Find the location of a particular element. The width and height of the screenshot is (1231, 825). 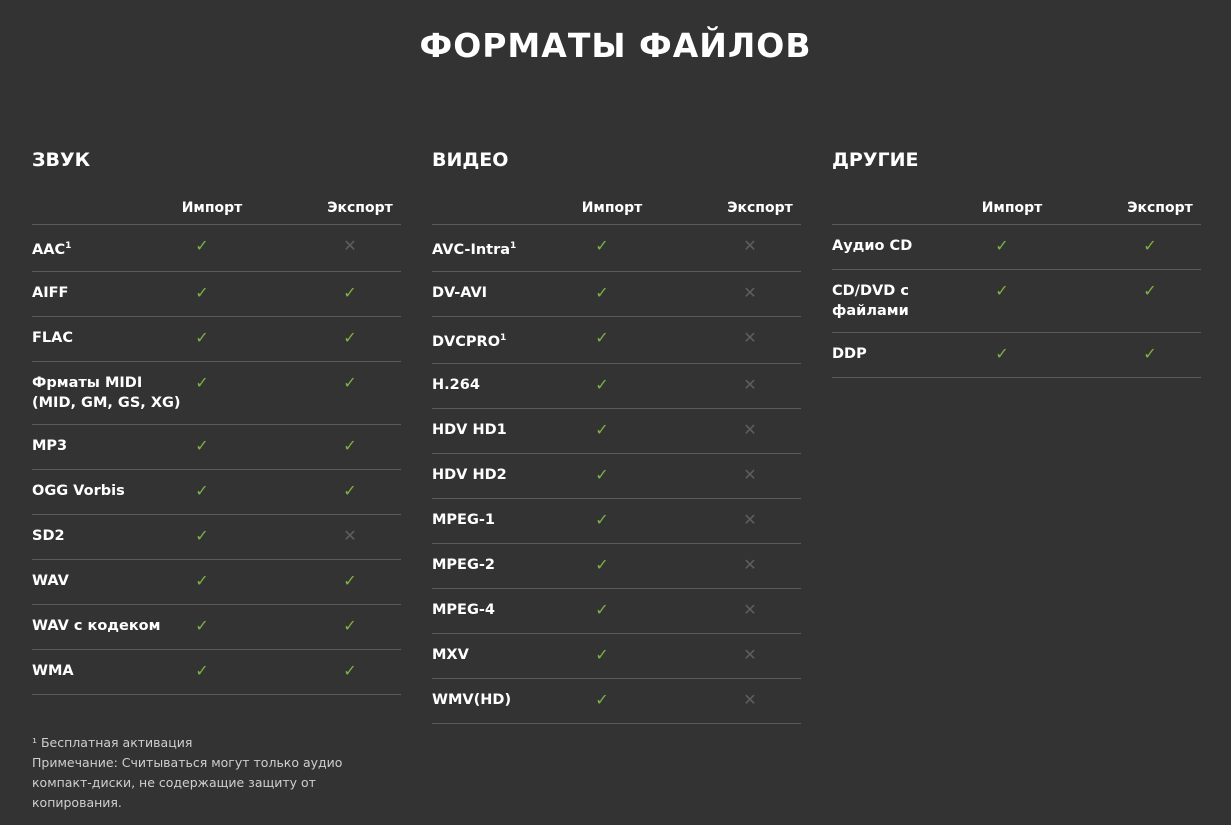

format-name: SD2 is located at coordinates (48, 535).